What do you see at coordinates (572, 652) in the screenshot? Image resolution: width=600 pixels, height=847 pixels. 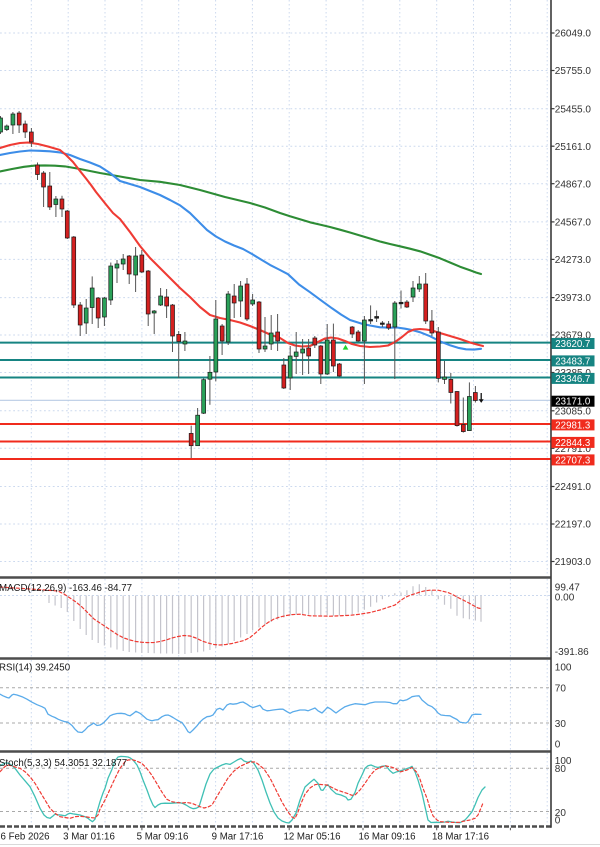 I see `svg-text: -391.86` at bounding box center [572, 652].